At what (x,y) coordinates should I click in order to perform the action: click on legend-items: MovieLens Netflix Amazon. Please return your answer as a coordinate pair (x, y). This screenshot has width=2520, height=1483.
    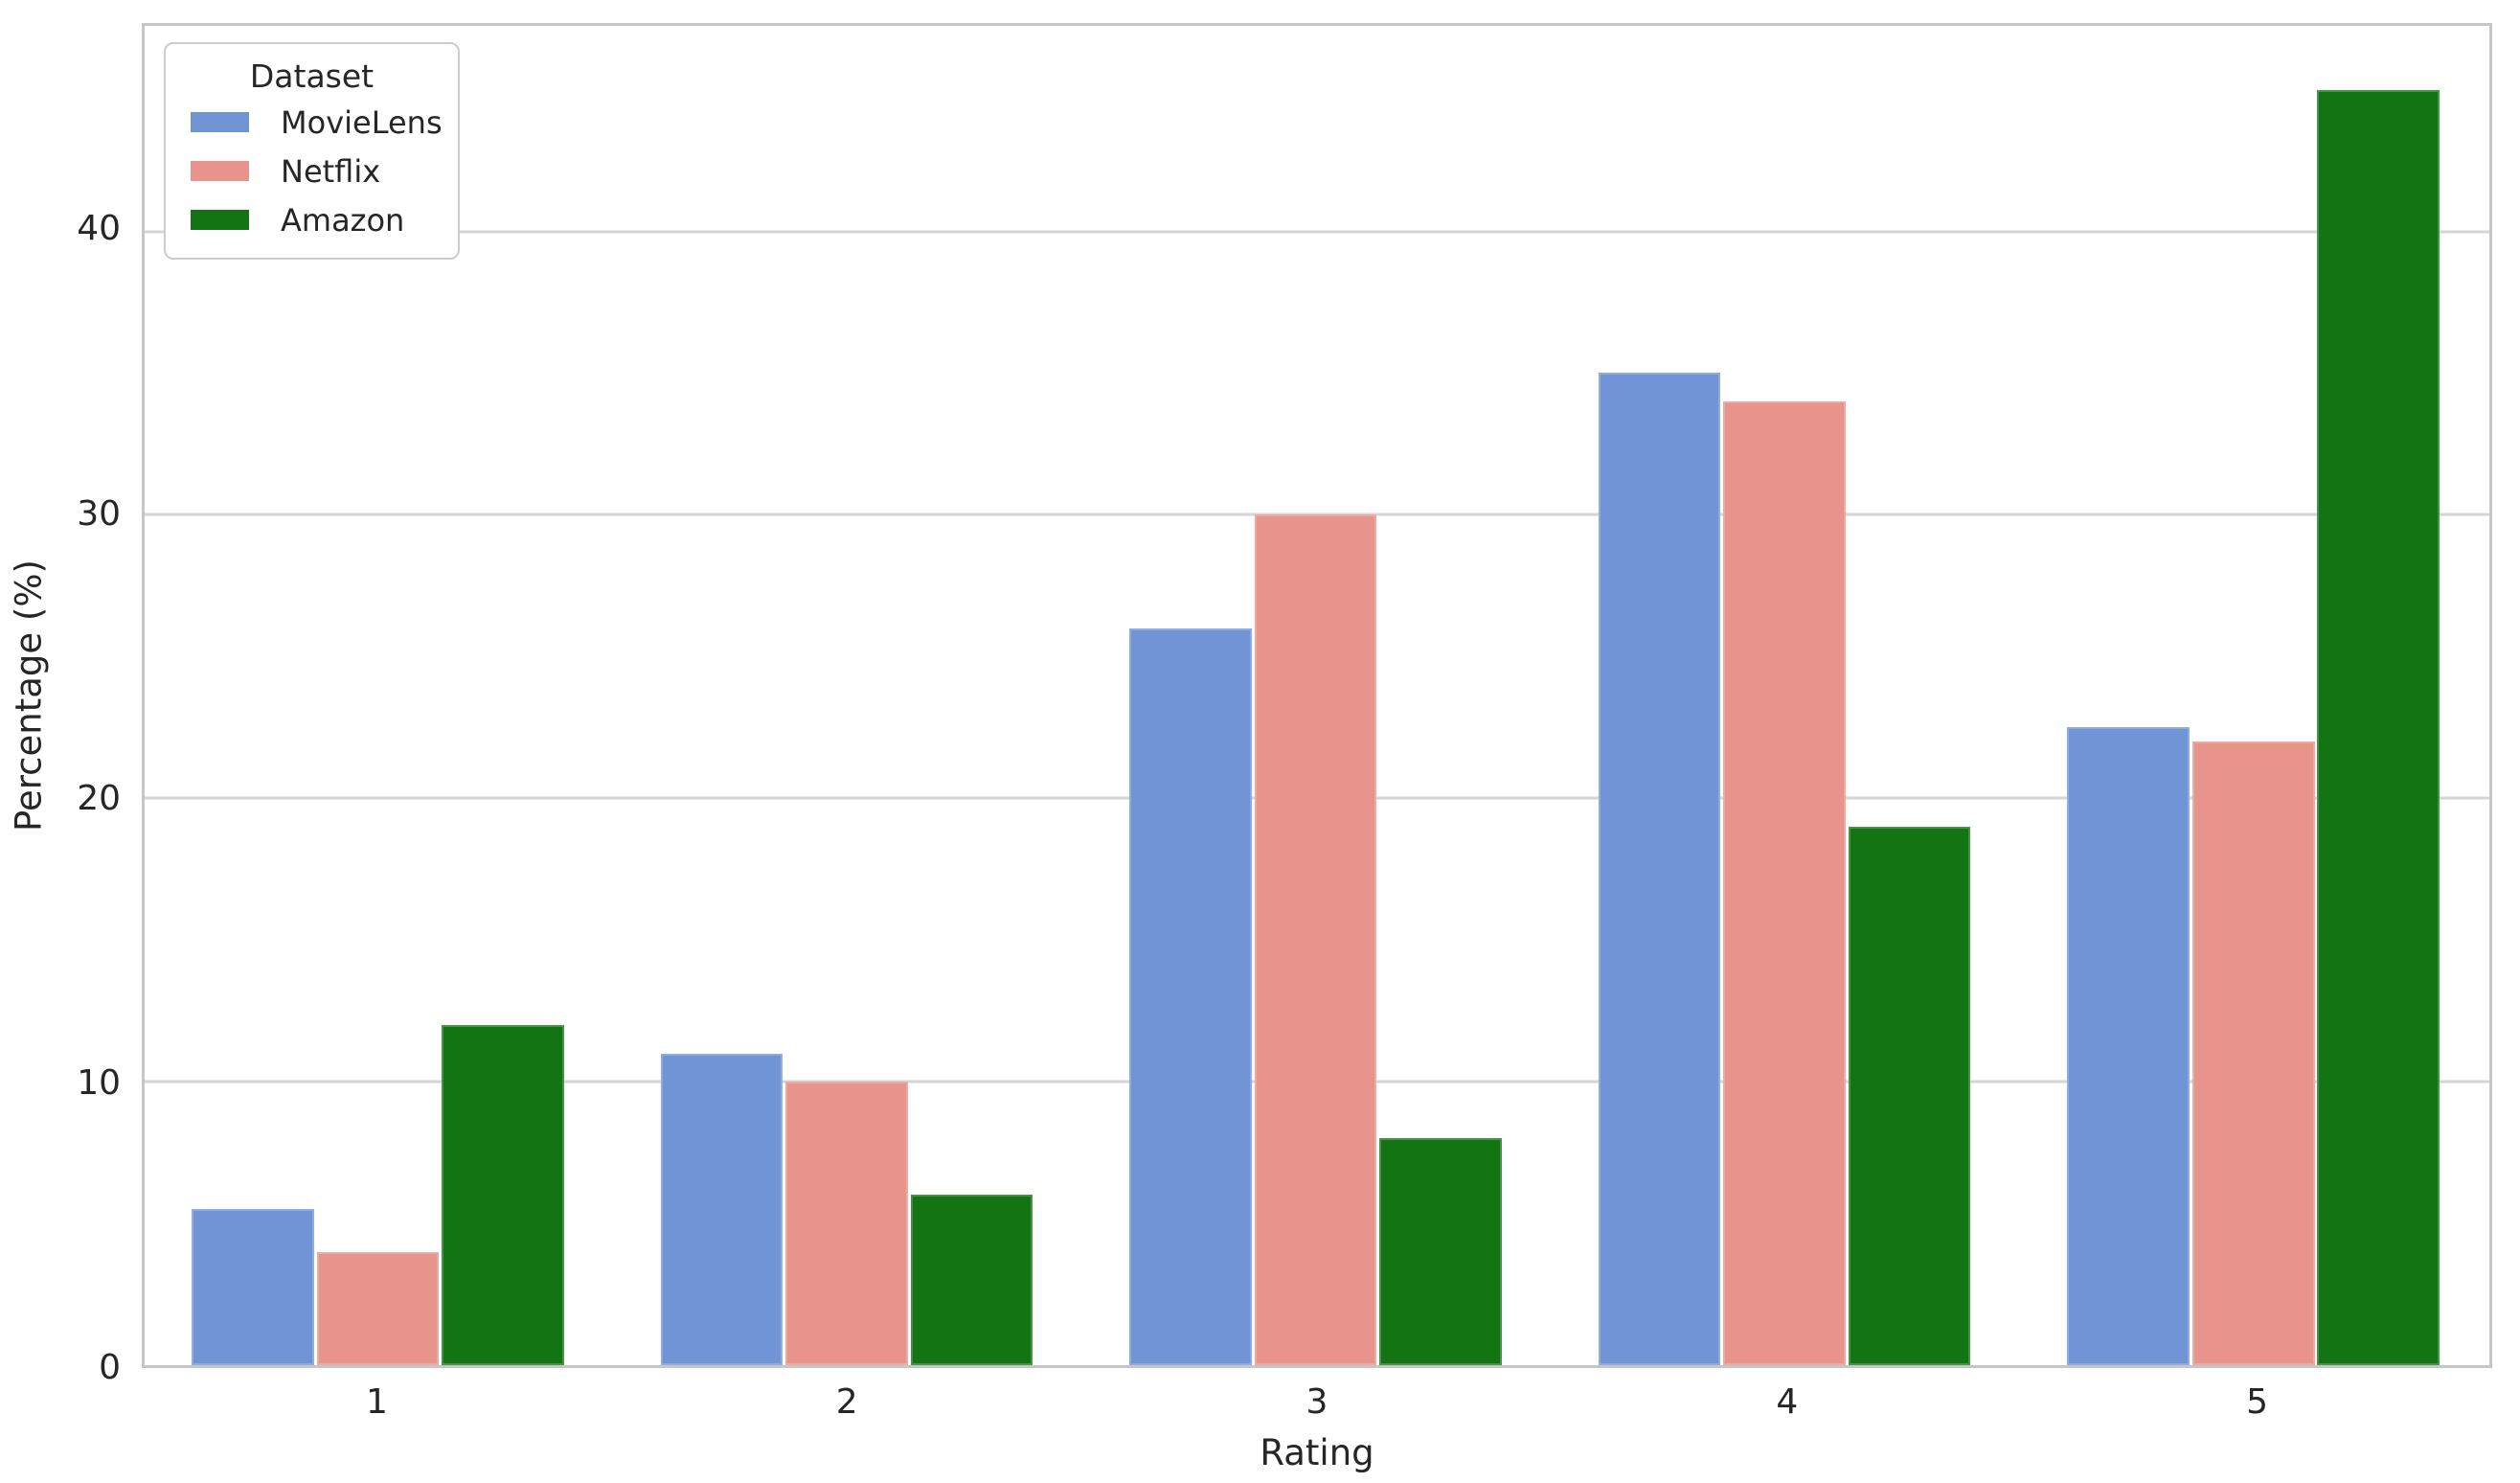
    Looking at the image, I should click on (312, 171).